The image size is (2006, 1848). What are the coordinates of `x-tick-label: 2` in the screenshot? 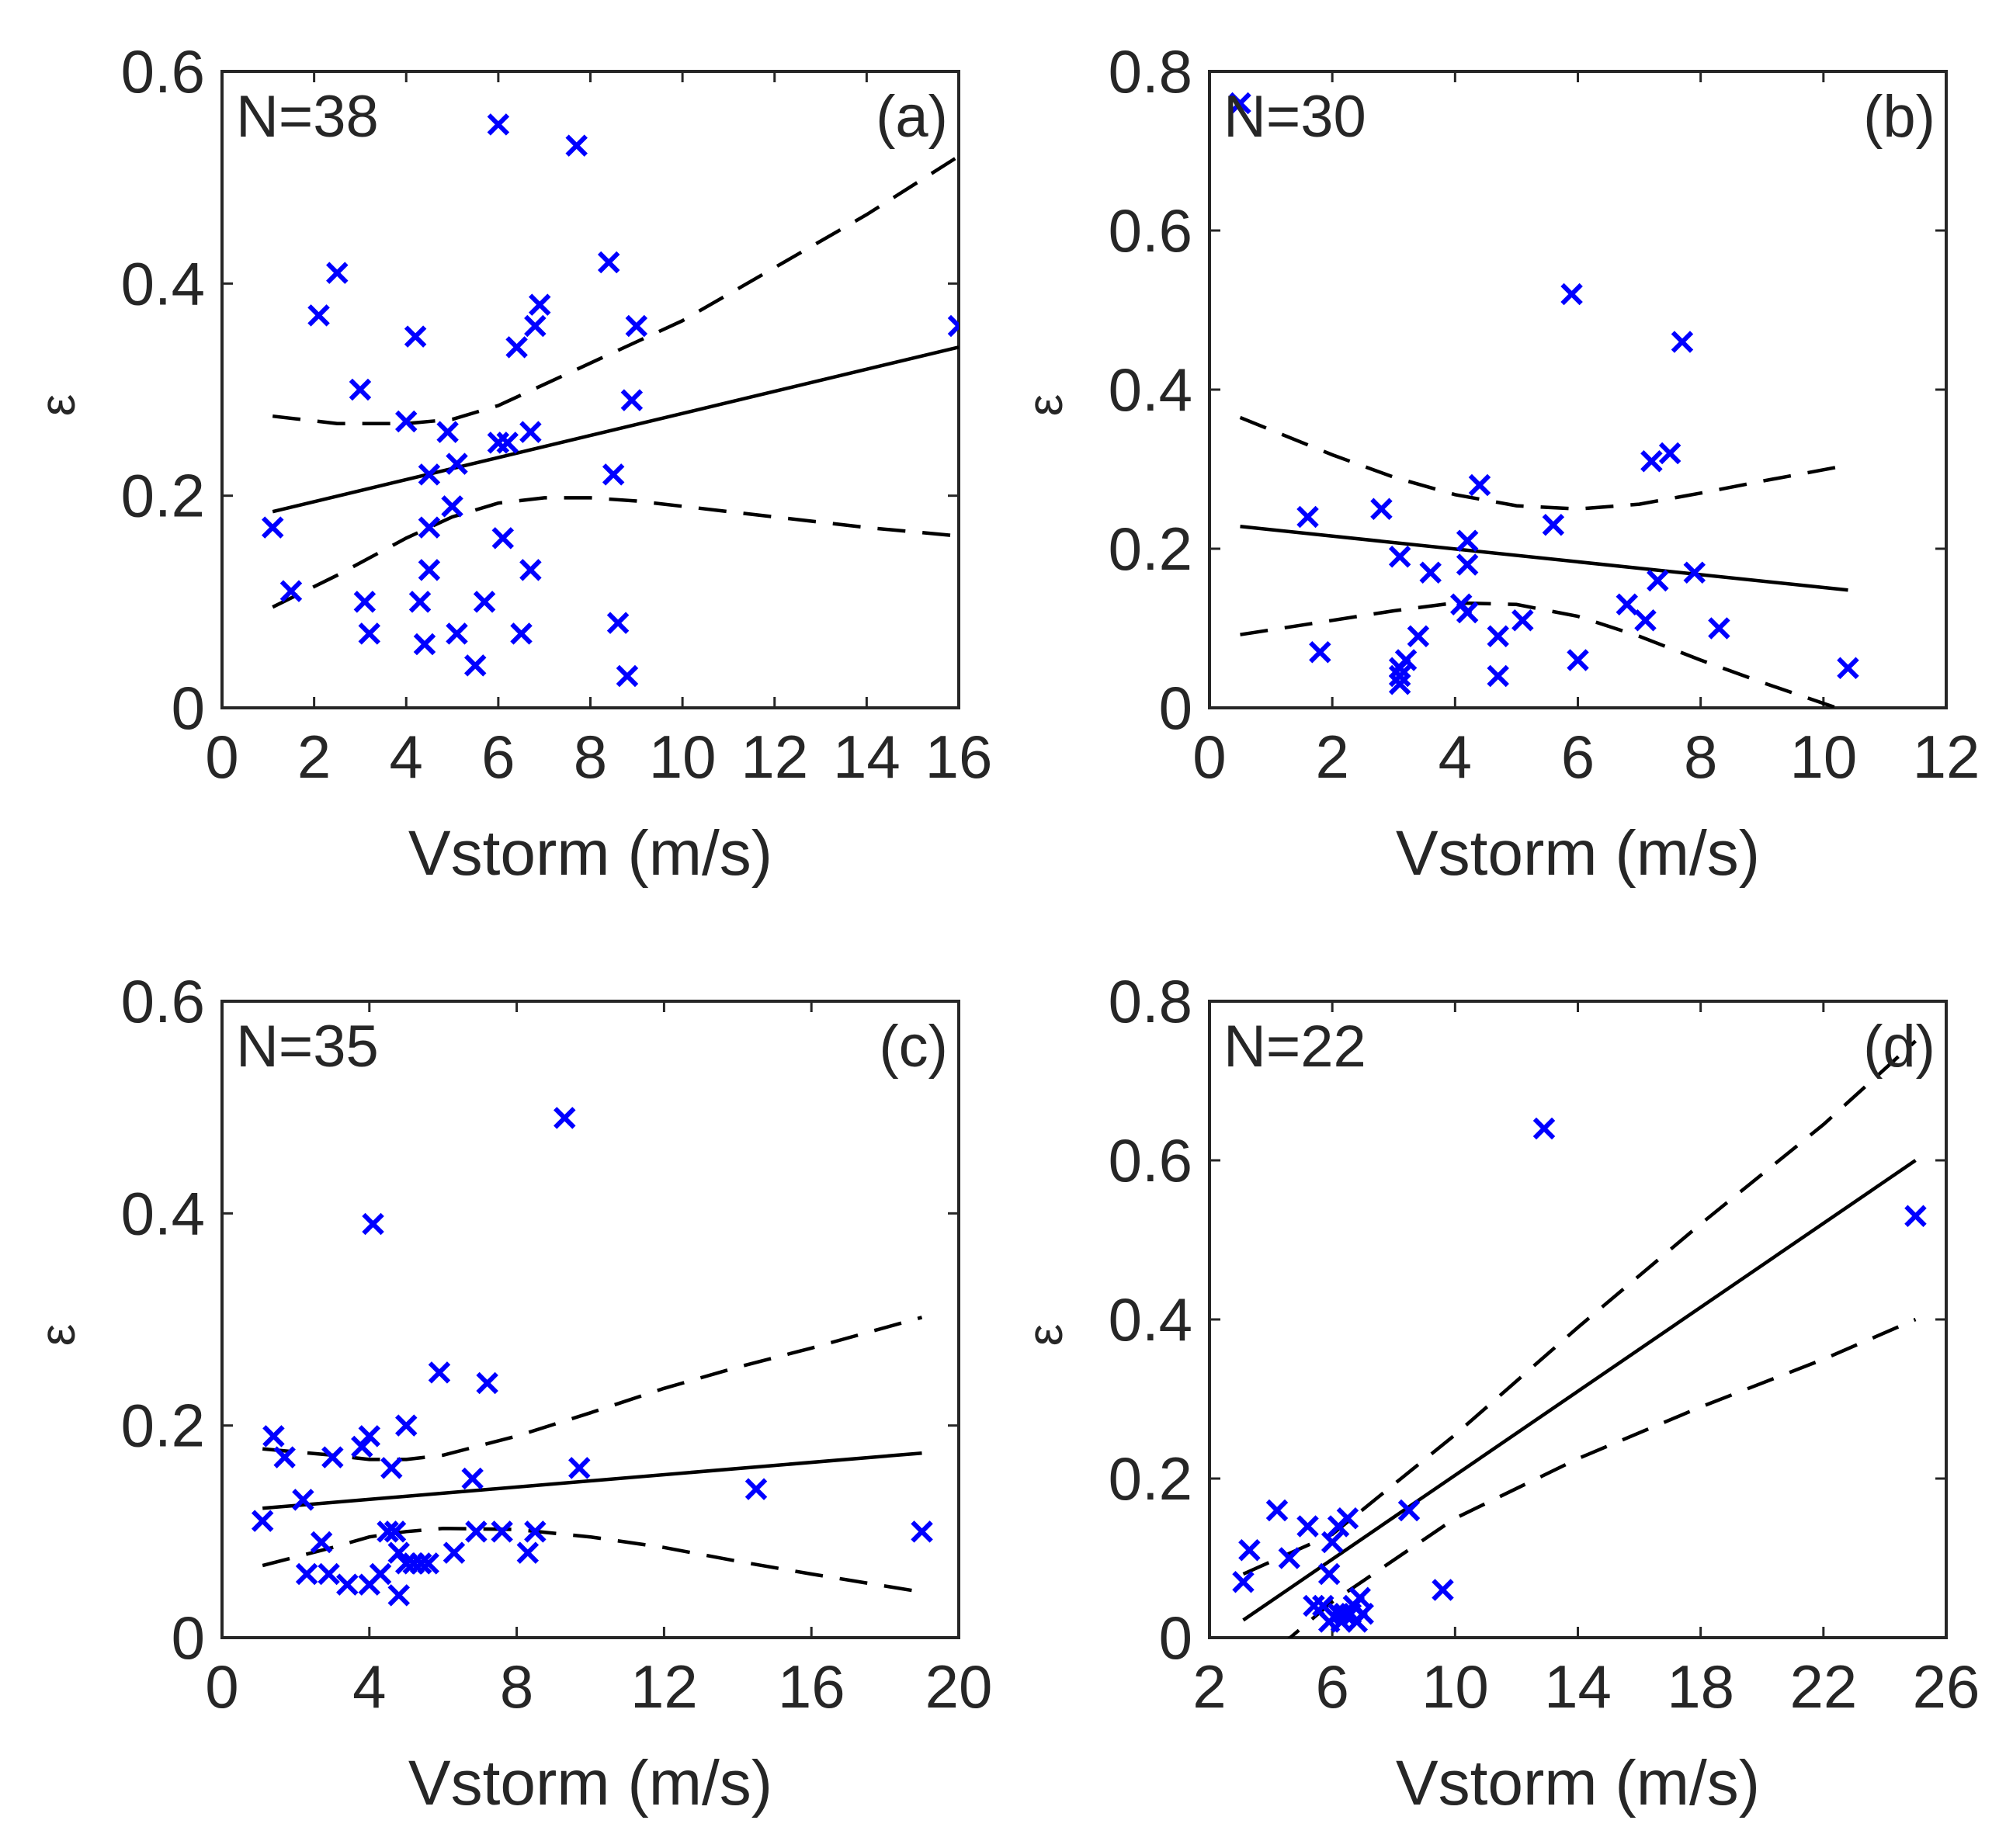 It's located at (1331, 757).